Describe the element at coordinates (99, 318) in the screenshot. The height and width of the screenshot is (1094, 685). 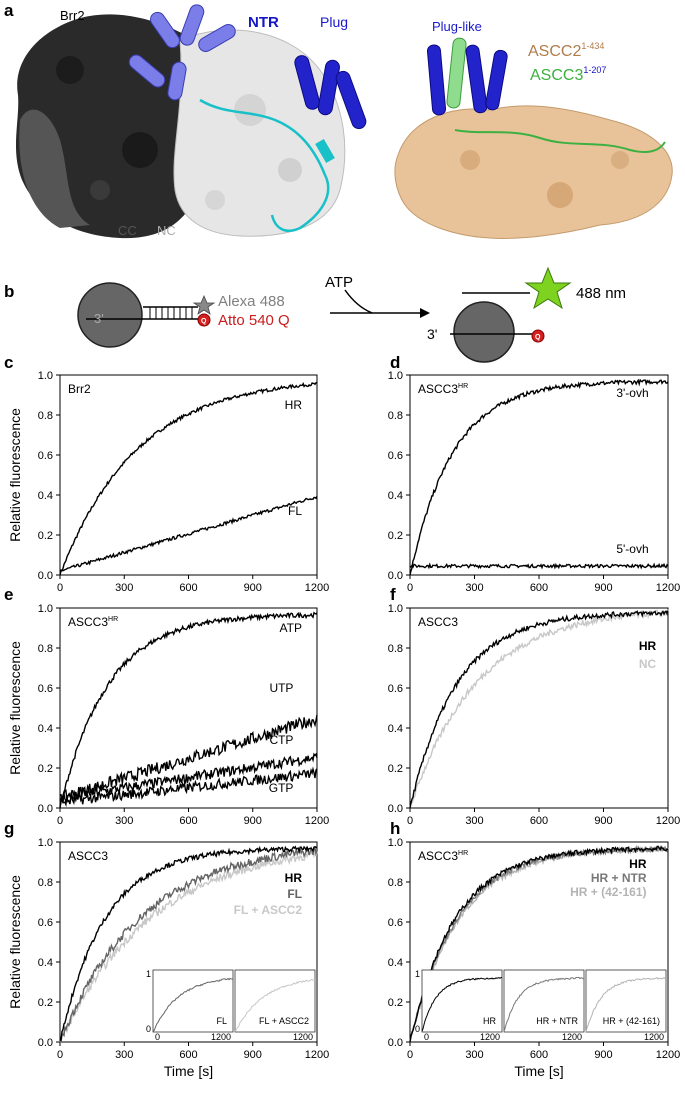
I see `three-prime-left: 3'` at that location.